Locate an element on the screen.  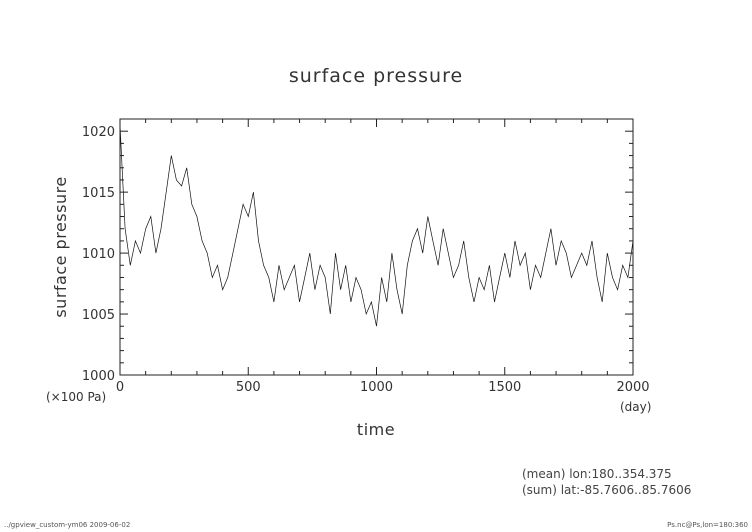
y-tick-label: 1015 is located at coordinates (98, 193).